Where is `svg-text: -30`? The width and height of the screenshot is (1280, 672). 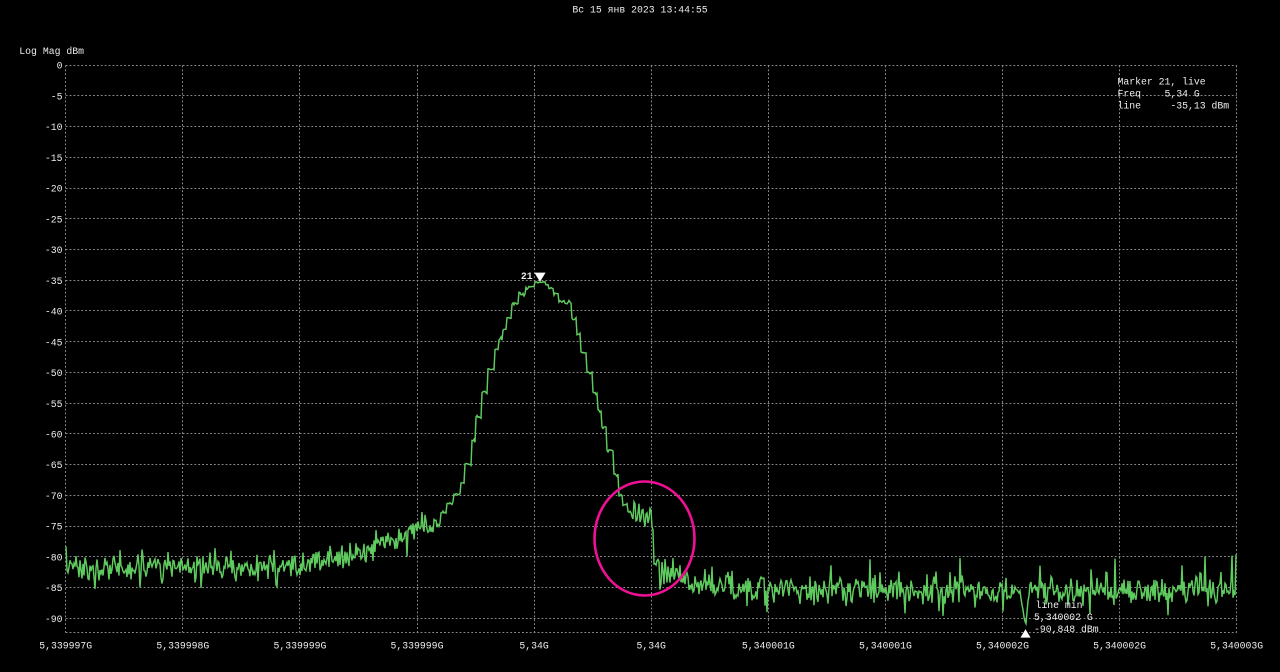
svg-text: -30 is located at coordinates (54, 250).